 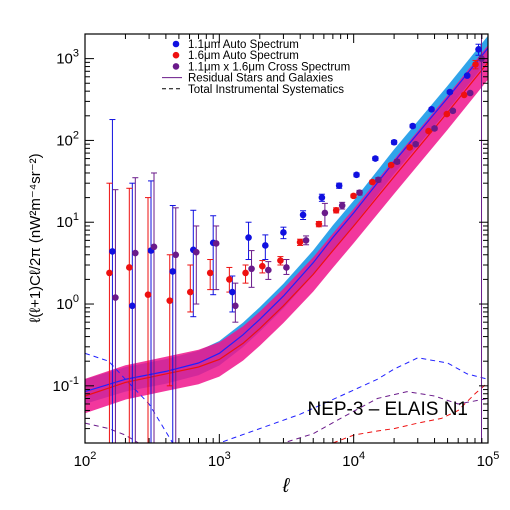 I want to click on legend-label: 1.6μm Auto Spectrum, so click(x=243, y=56).